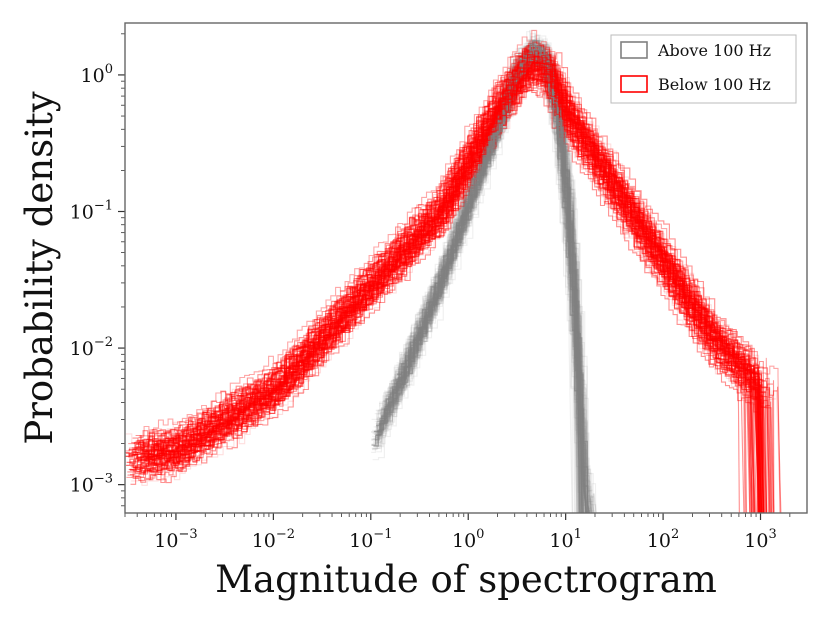 This screenshot has width=830, height=623. I want to click on x-tick-label: 10⁰, so click(468, 539).